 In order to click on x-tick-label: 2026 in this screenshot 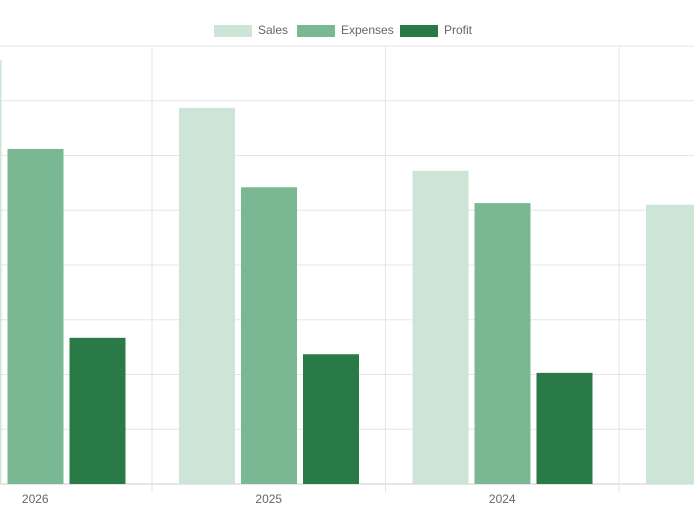, I will do `click(35, 499)`.